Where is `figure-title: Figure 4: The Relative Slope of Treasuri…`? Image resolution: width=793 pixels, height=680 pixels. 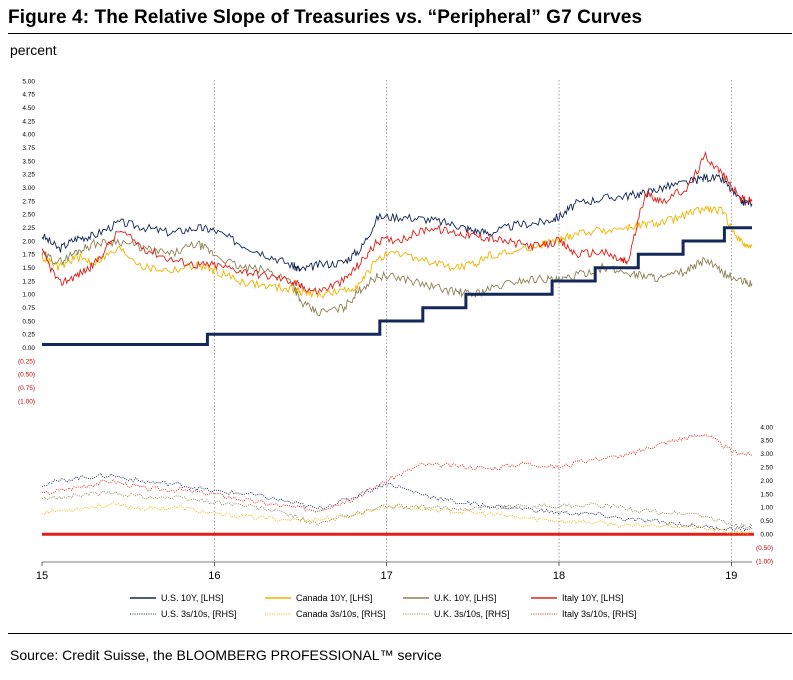
figure-title: Figure 4: The Relative Slope of Treasuri… is located at coordinates (325, 17).